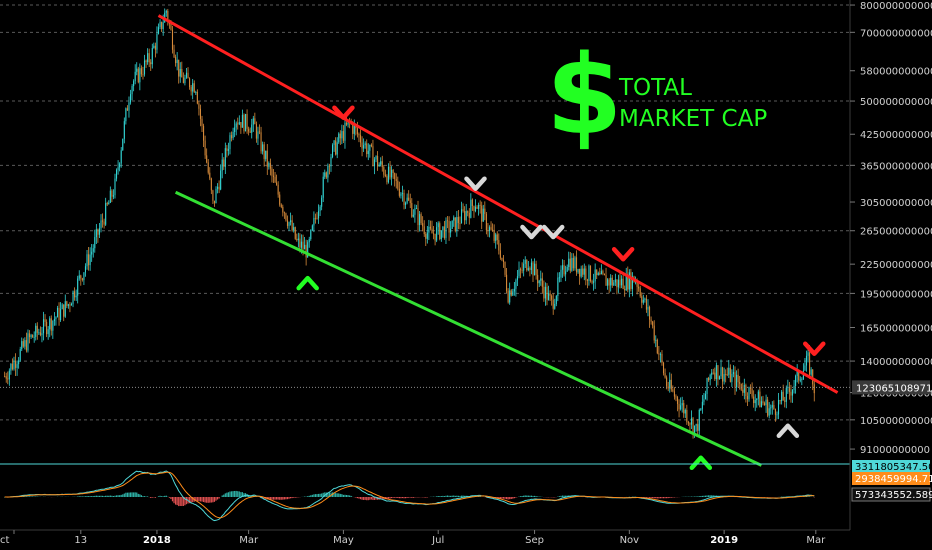 The image size is (932, 550). What do you see at coordinates (896, 72) in the screenshot?
I see `y-tick-label: 580000000000` at bounding box center [896, 72].